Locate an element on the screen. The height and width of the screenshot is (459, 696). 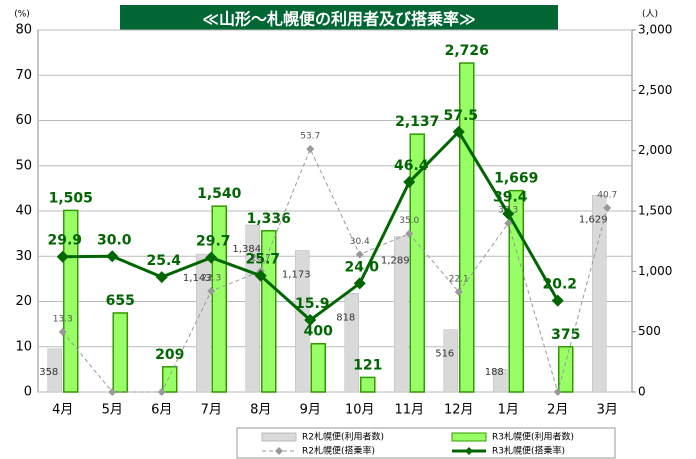
y-tick-label: 80 is located at coordinates (23, 30).